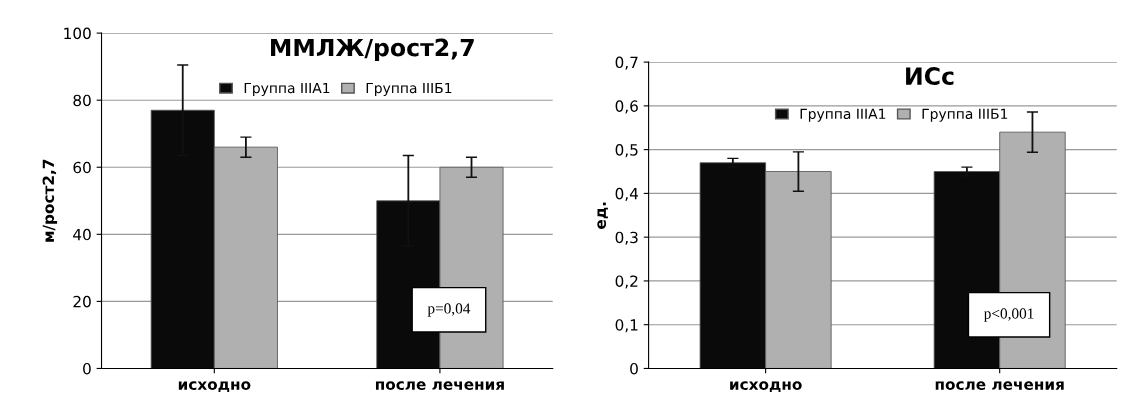 This screenshot has width=1128, height=414. Describe the element at coordinates (626, 238) in the screenshot. I see `y-tick-label: 0,3` at that location.